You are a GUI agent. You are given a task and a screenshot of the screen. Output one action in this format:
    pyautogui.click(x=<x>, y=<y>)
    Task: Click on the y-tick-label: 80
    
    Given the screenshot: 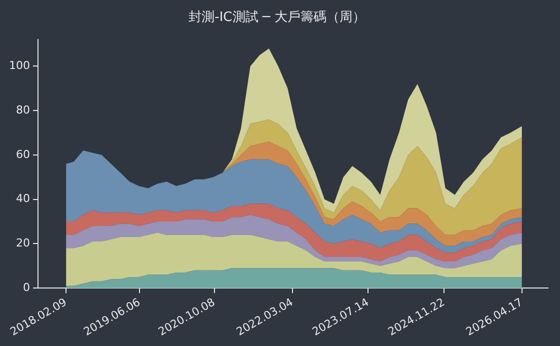 What is the action you would take?
    pyautogui.click(x=23, y=109)
    